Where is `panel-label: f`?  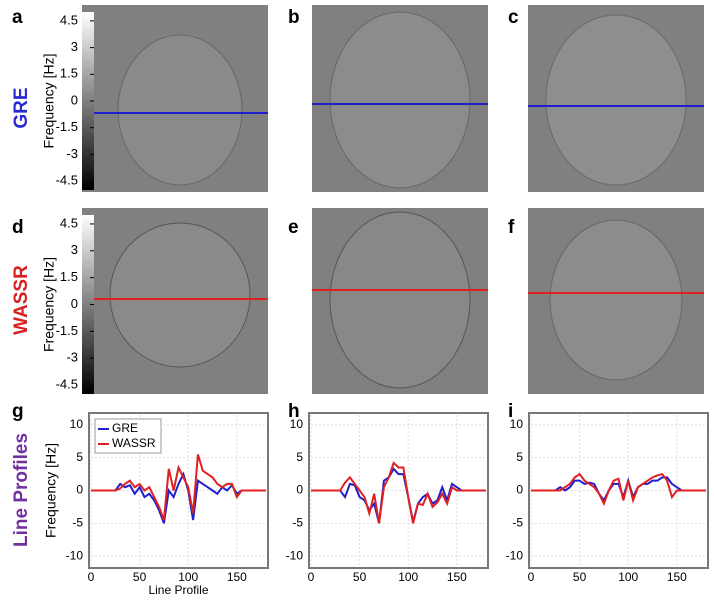 panel-label: f is located at coordinates (511, 227).